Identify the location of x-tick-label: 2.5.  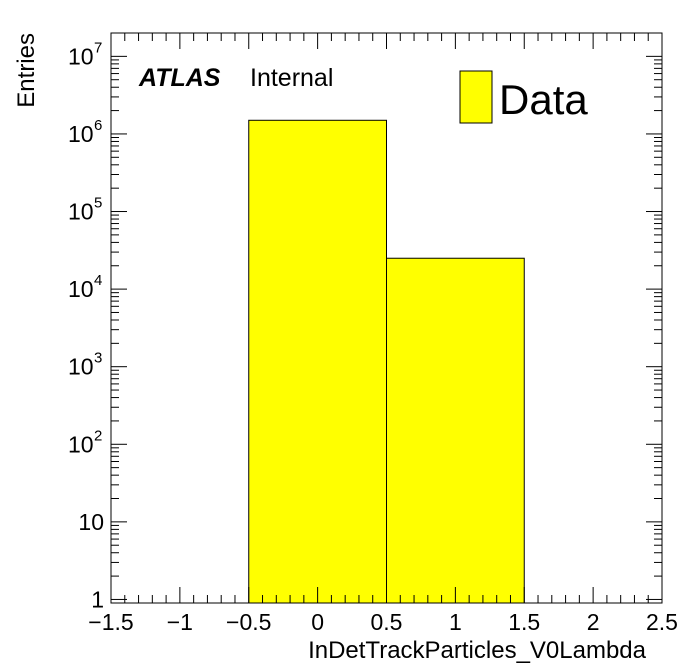
(662, 622).